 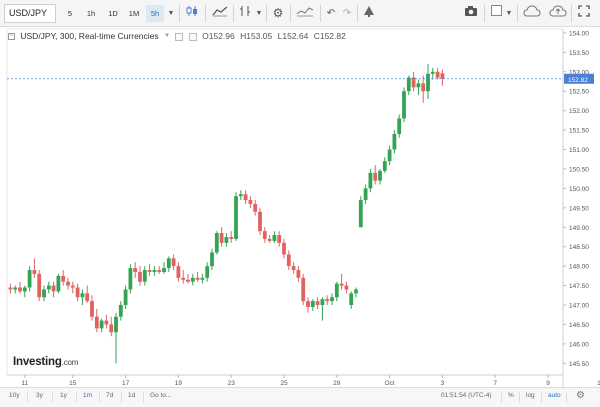 What do you see at coordinates (554, 395) in the screenshot?
I see `auto-toggle: auto` at bounding box center [554, 395].